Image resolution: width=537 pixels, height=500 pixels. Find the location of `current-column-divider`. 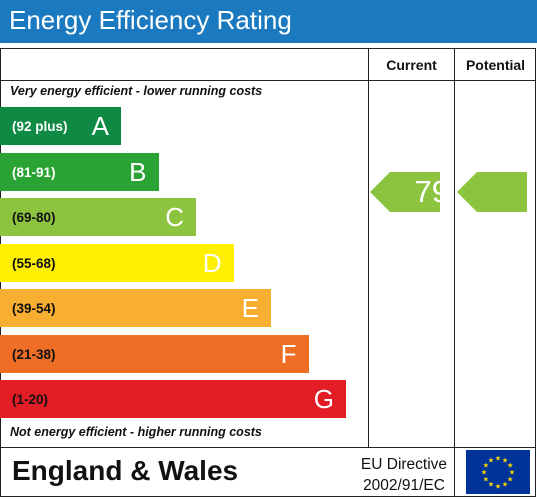

current-column-divider is located at coordinates (368, 248).